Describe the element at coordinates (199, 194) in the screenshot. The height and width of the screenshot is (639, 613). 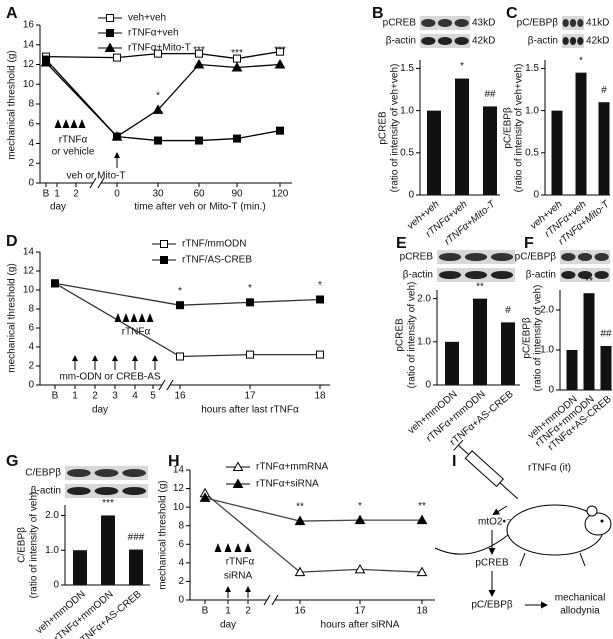
I see `x-tick-label: 60` at that location.